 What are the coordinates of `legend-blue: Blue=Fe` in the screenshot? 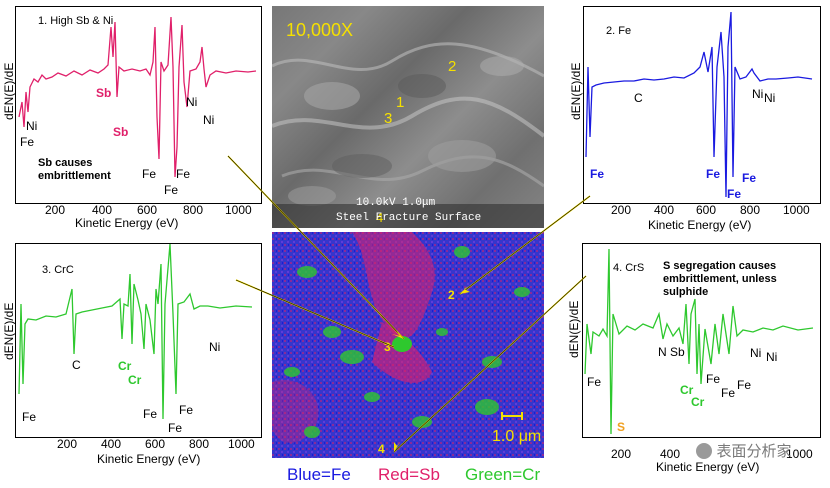 It's located at (319, 474).